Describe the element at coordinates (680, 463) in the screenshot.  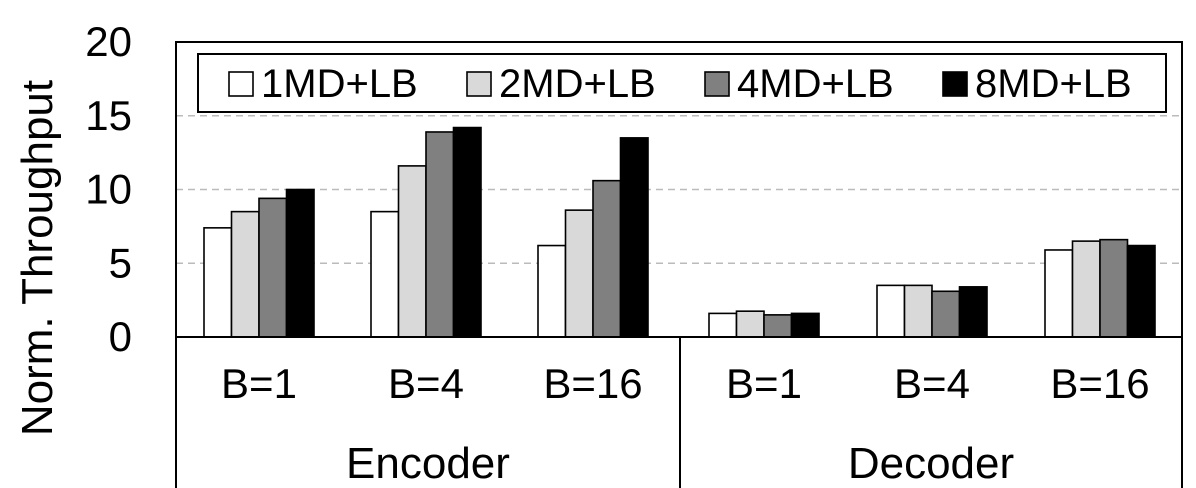
I see `group-labels: Encoder Decoder` at that location.